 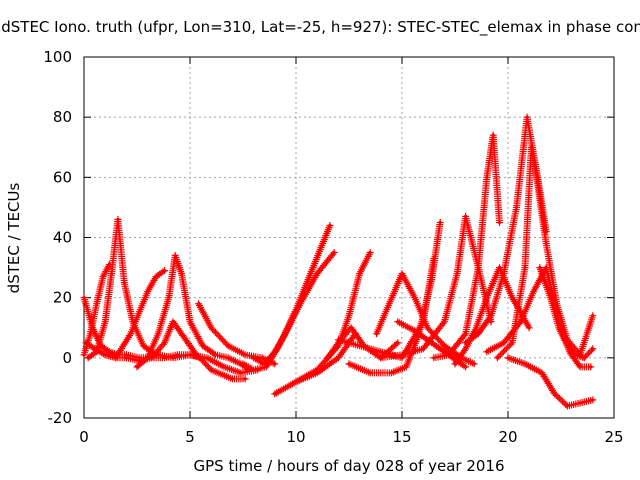 What do you see at coordinates (60, 418) in the screenshot?
I see `y-tick-label: -20` at bounding box center [60, 418].